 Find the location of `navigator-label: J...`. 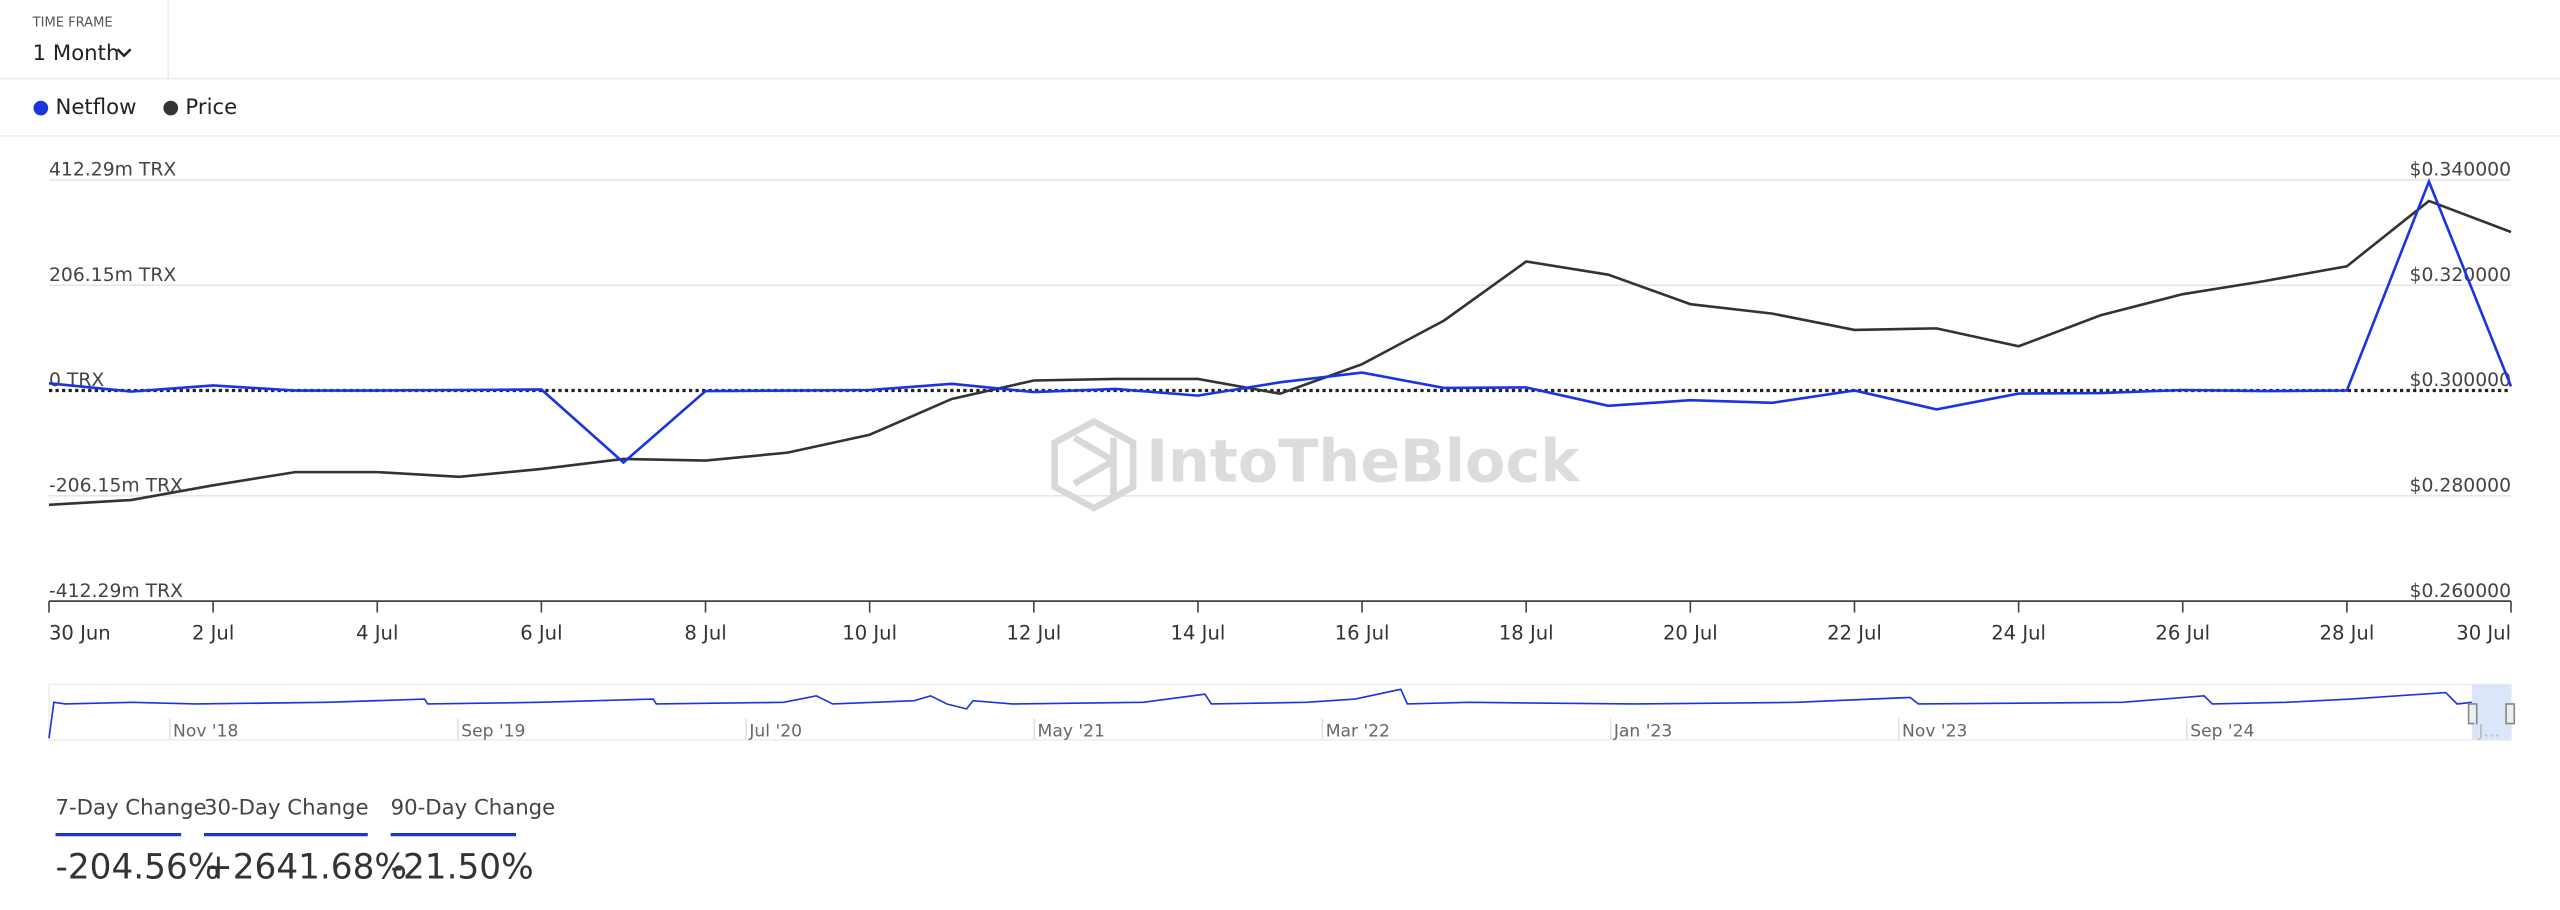

navigator-label: J... is located at coordinates (2488, 732).